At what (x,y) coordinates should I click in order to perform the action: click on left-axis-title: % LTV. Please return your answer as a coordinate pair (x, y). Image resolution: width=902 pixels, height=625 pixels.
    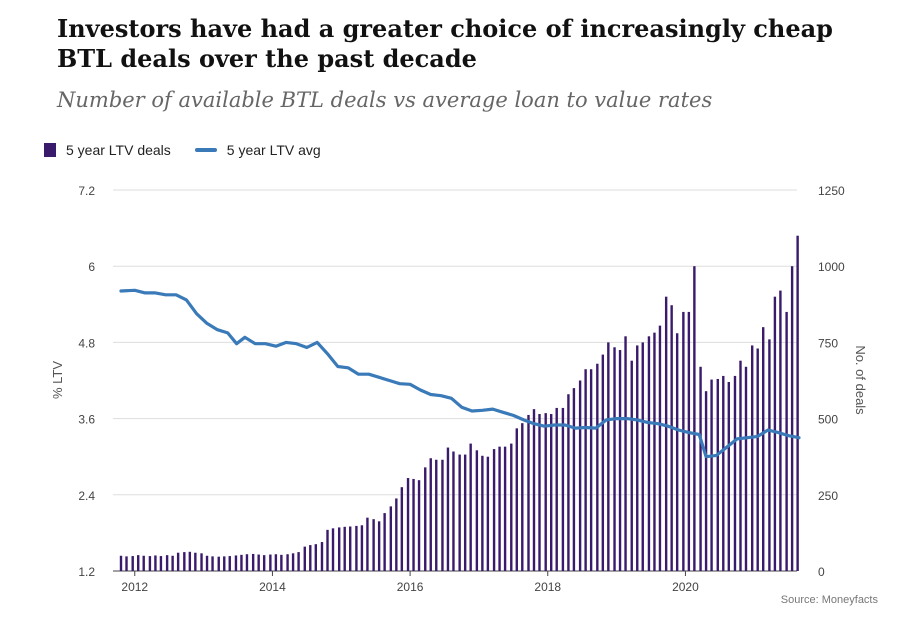
    Looking at the image, I should click on (57, 380).